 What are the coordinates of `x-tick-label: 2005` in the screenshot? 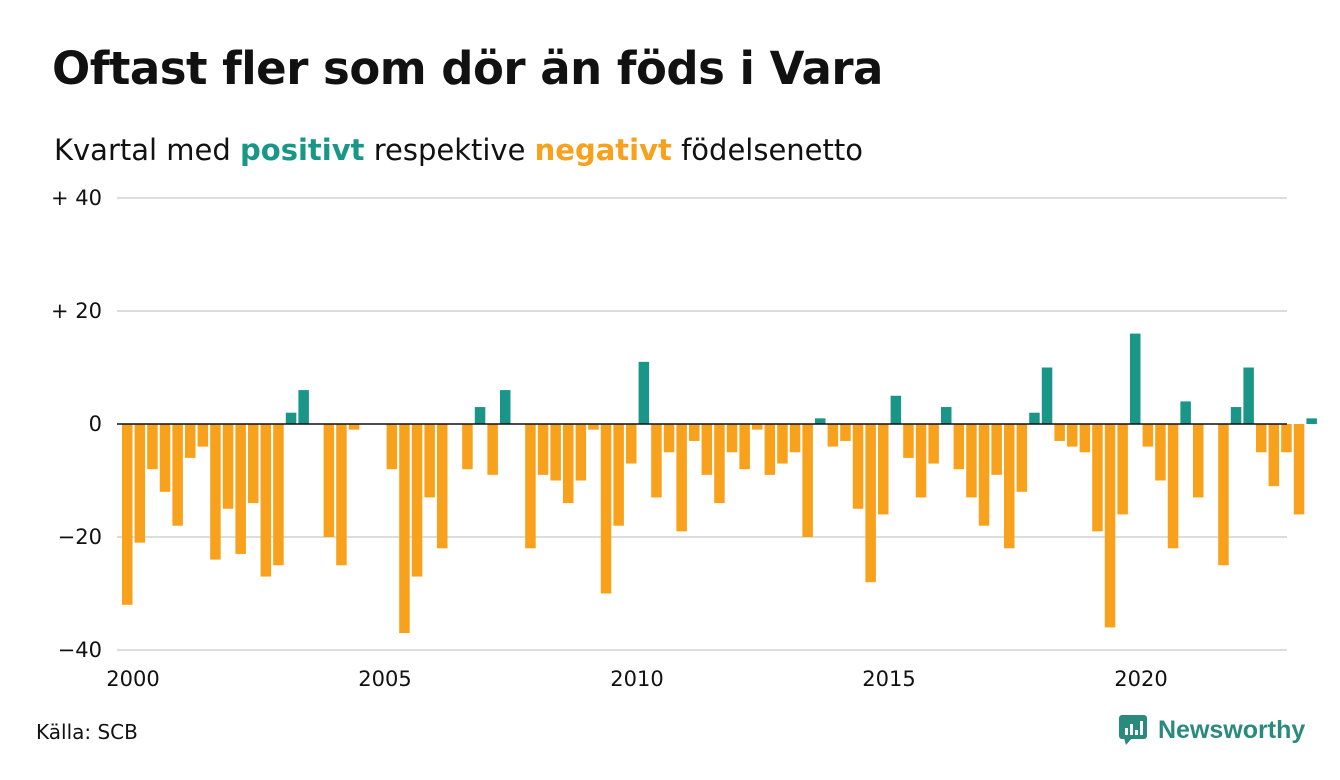 It's located at (384, 679).